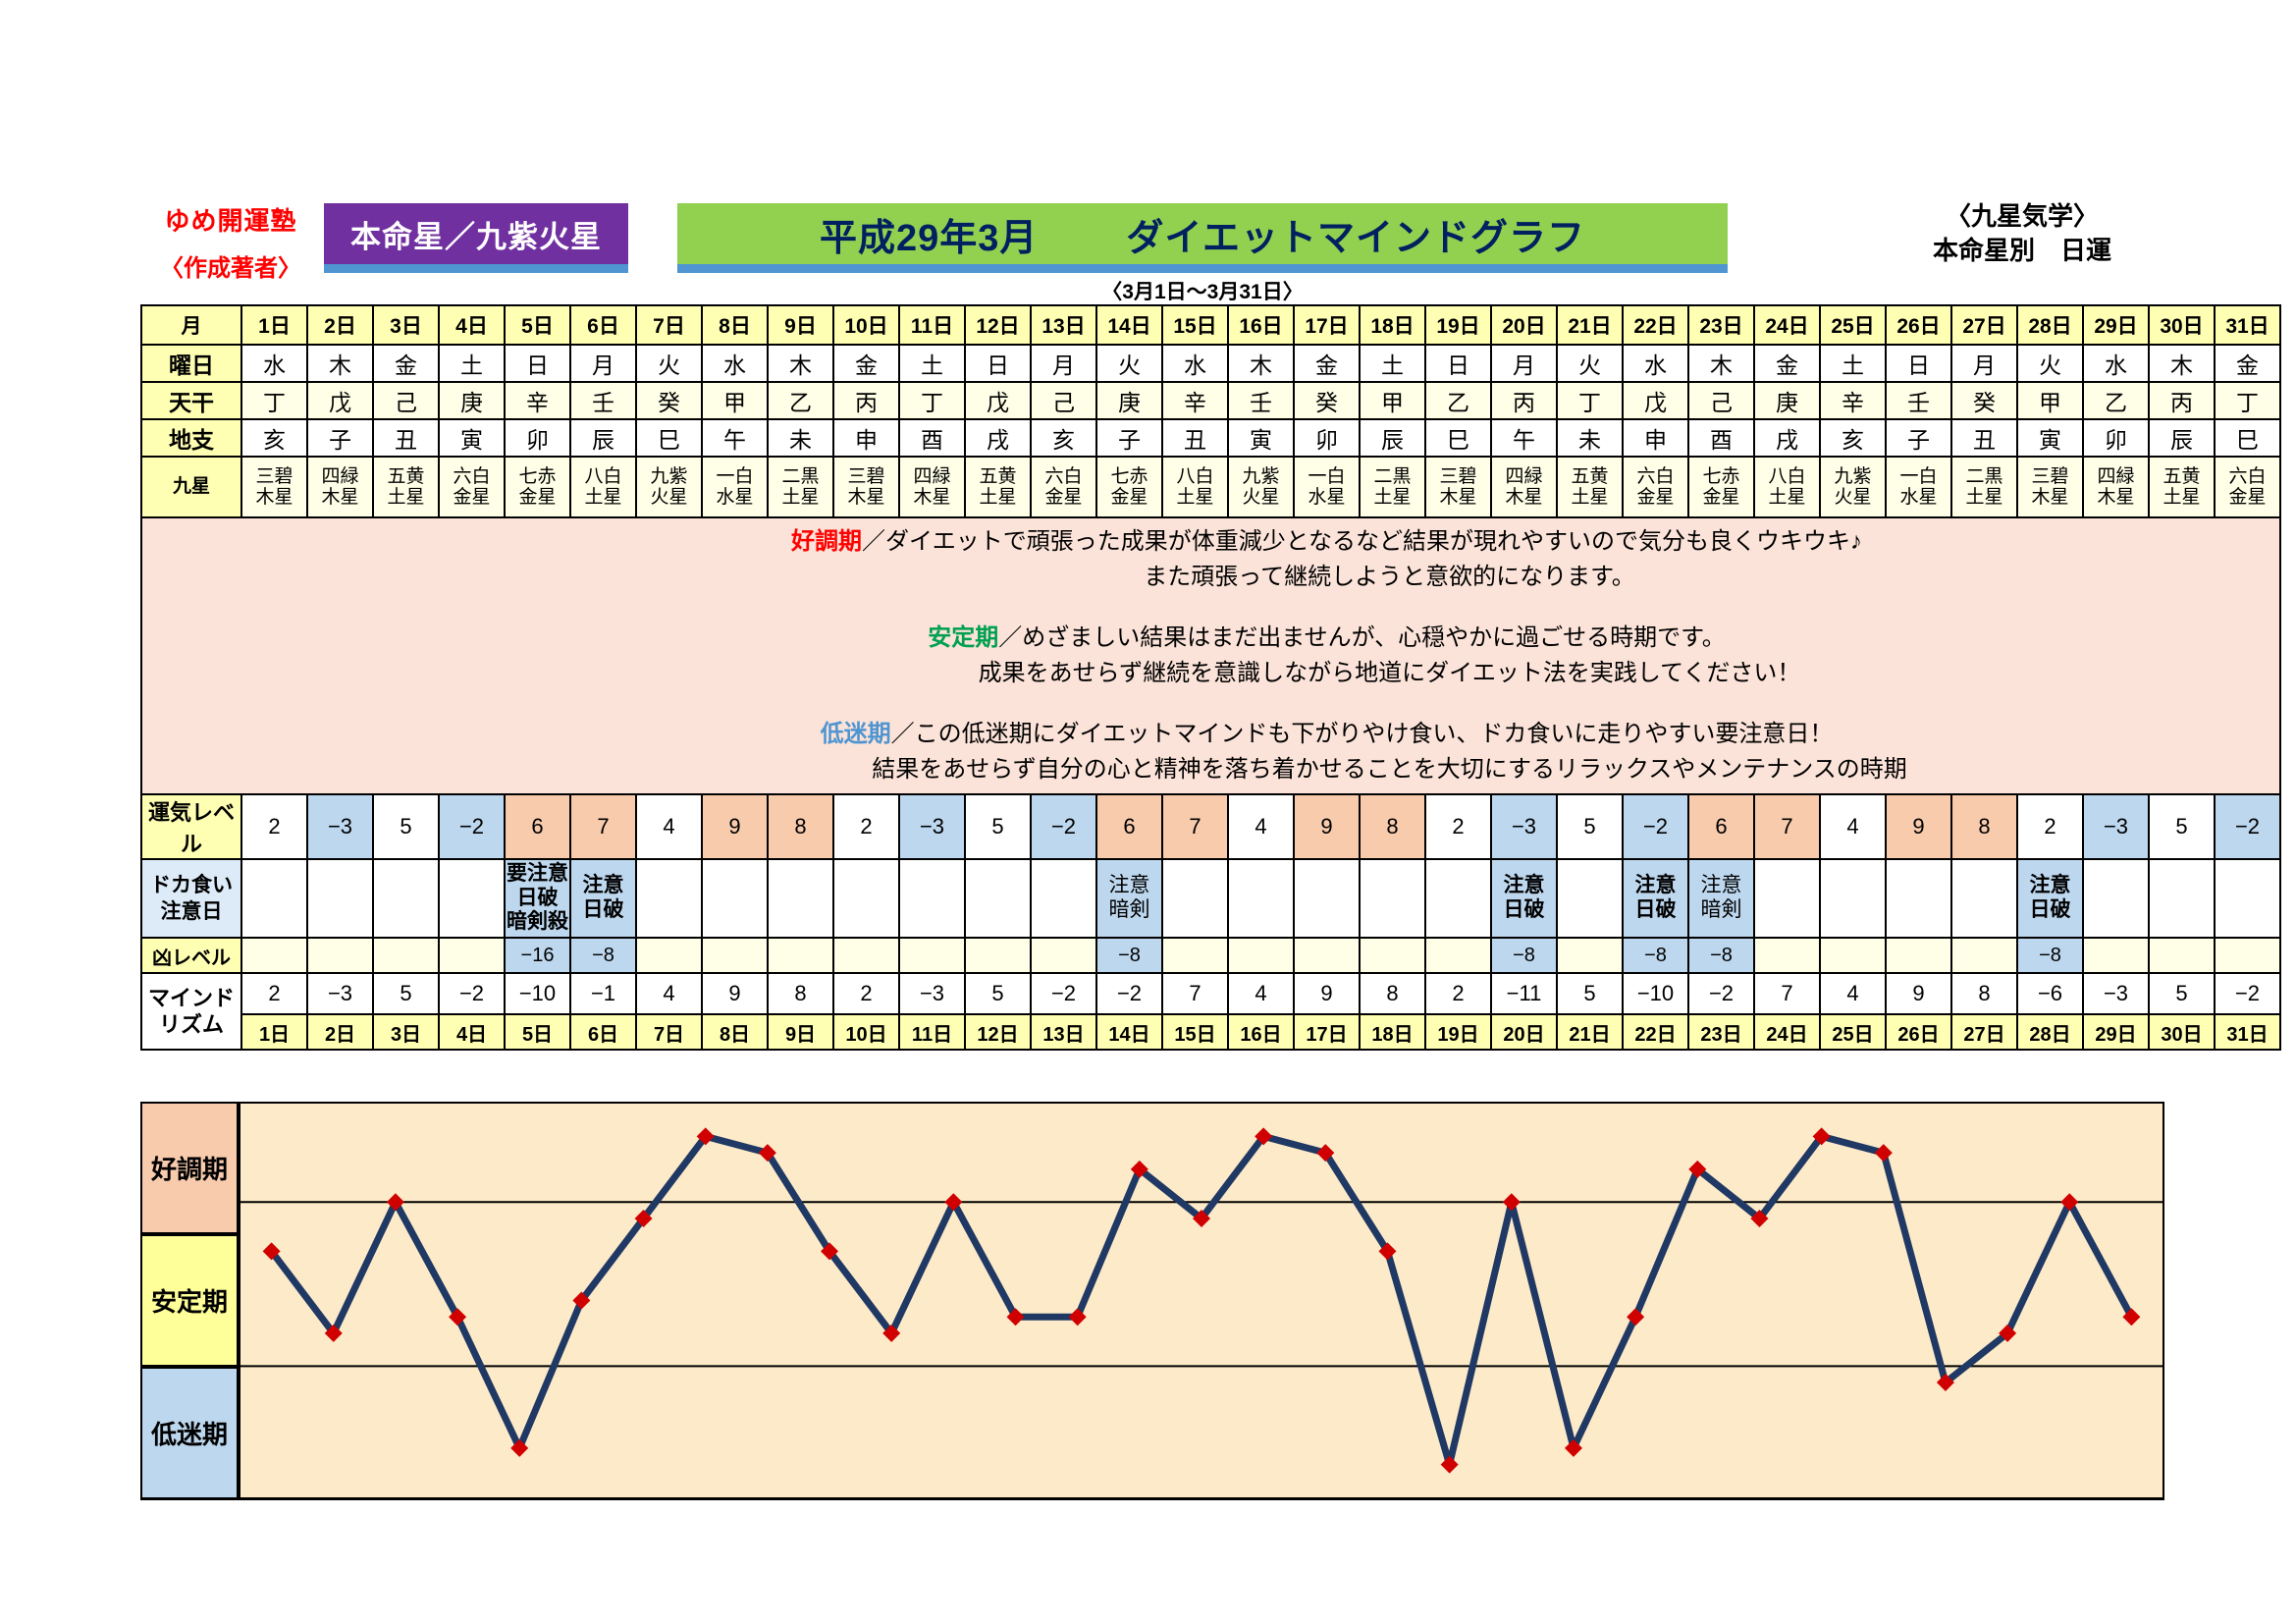  What do you see at coordinates (932, 993) in the screenshot?
I see `mind-cell: −3` at bounding box center [932, 993].